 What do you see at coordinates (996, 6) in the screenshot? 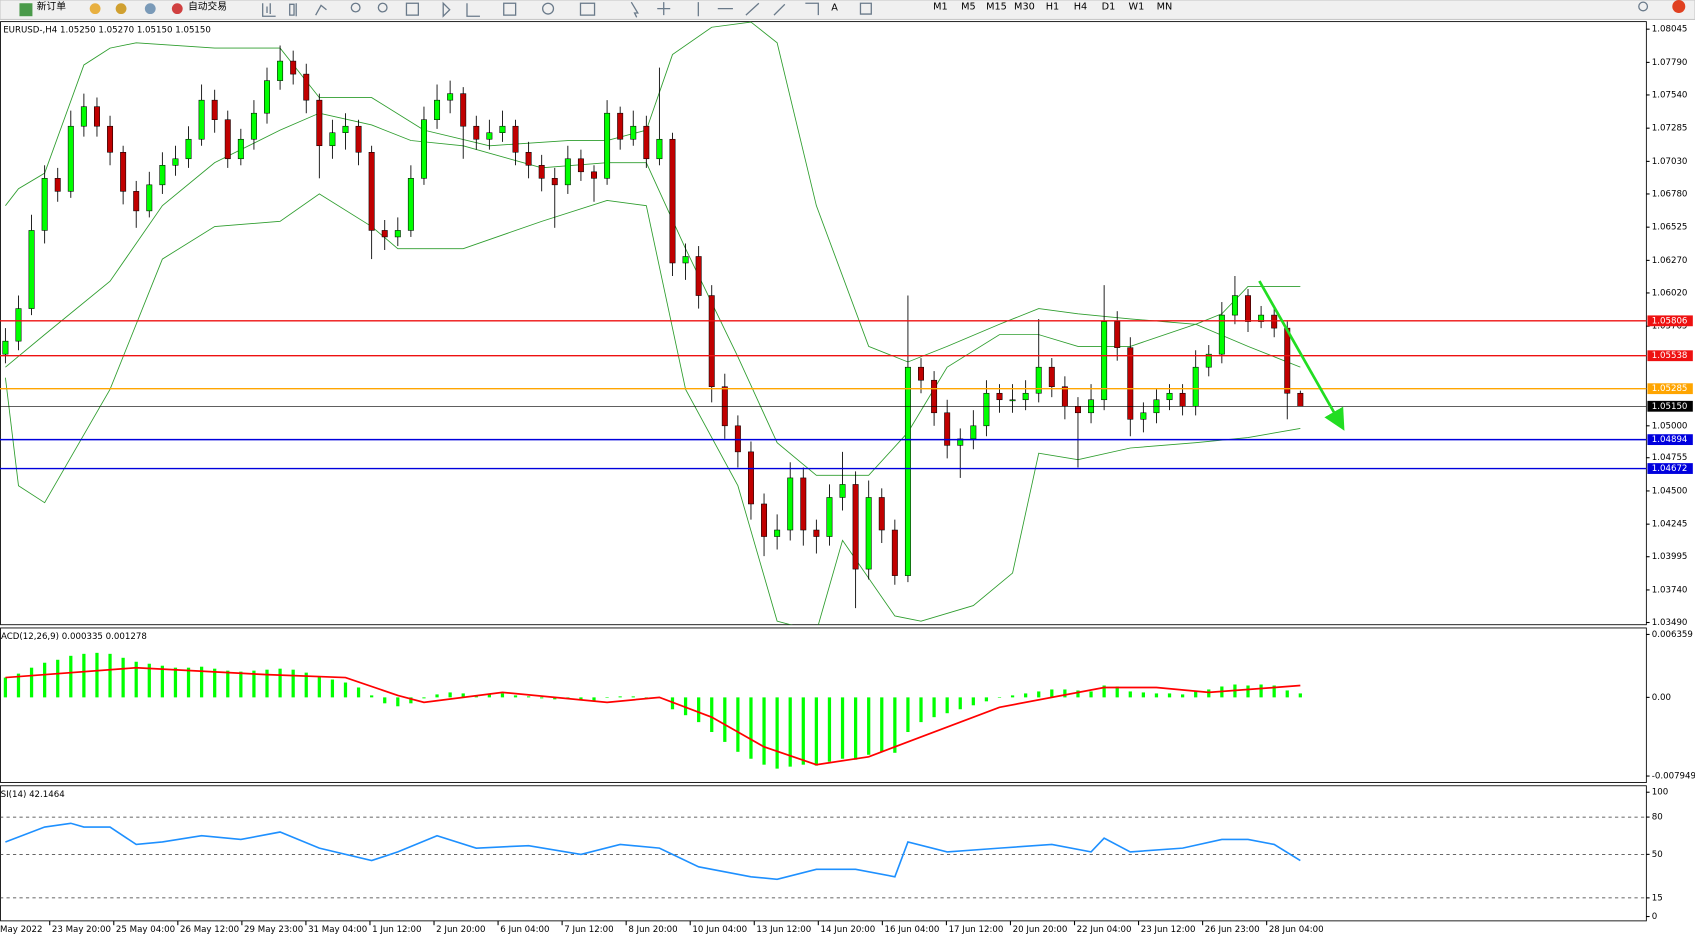
I see `timeframe-button: M15` at bounding box center [996, 6].